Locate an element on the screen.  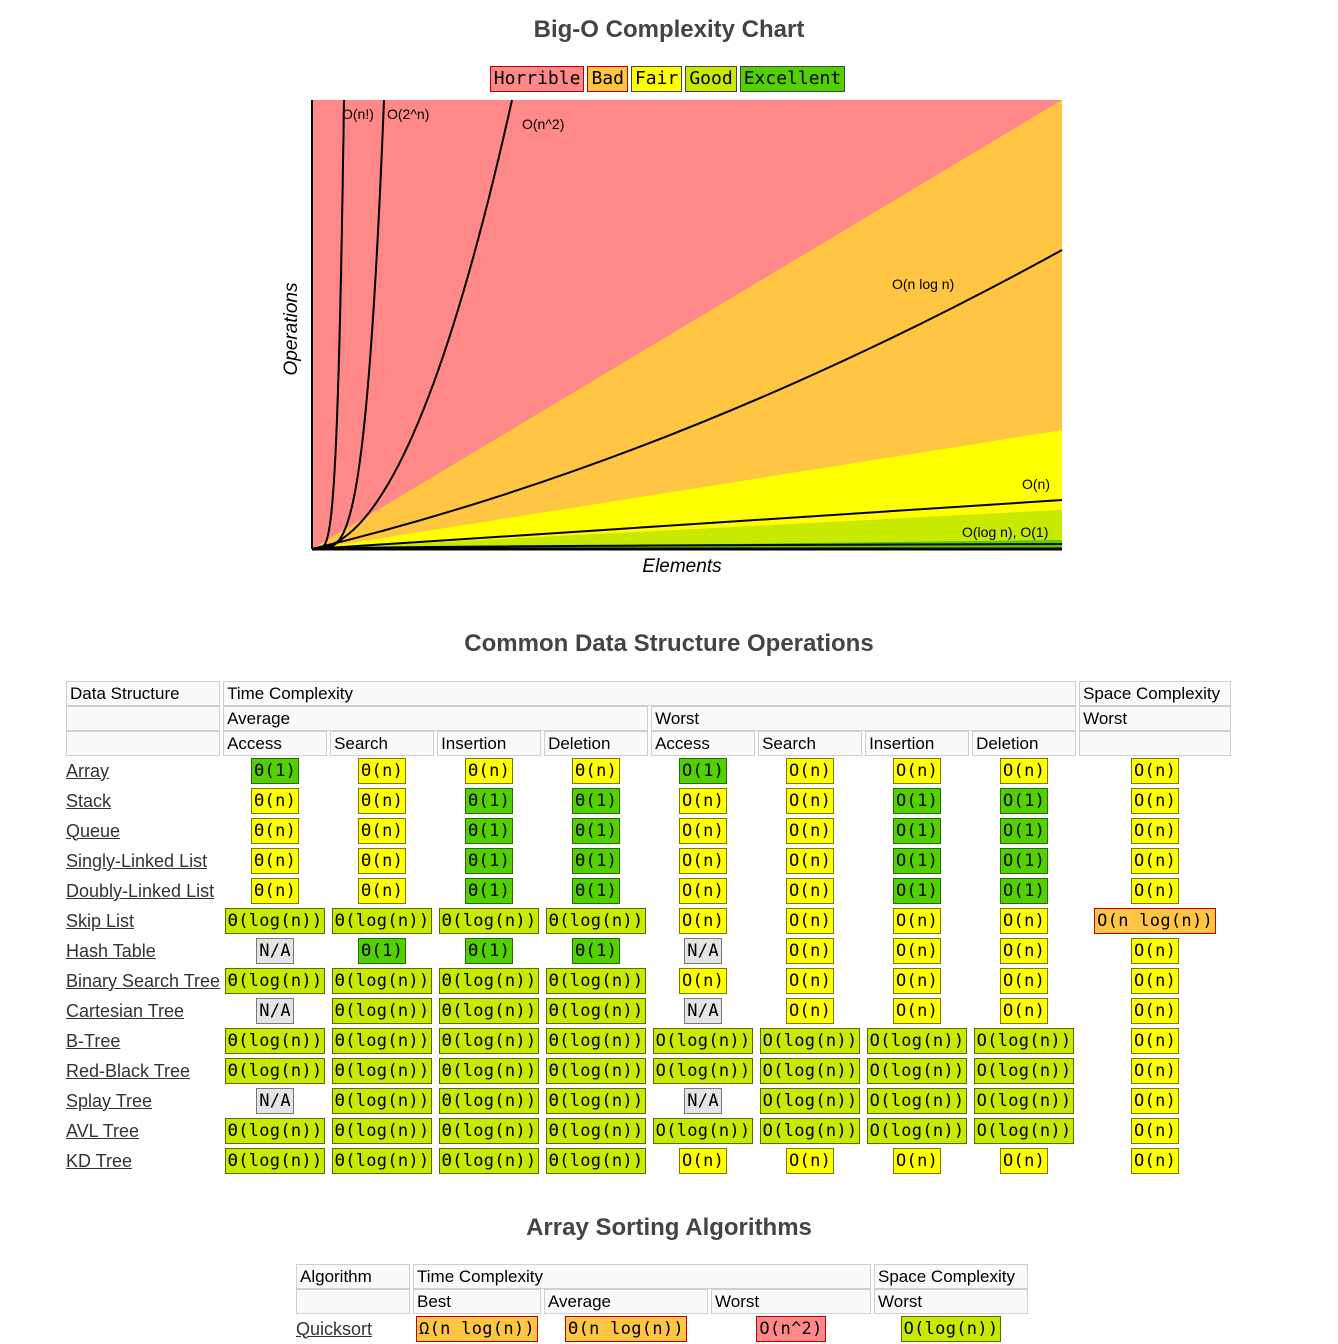
row-name-cell: Red-Black Tree is located at coordinates (143, 1071).